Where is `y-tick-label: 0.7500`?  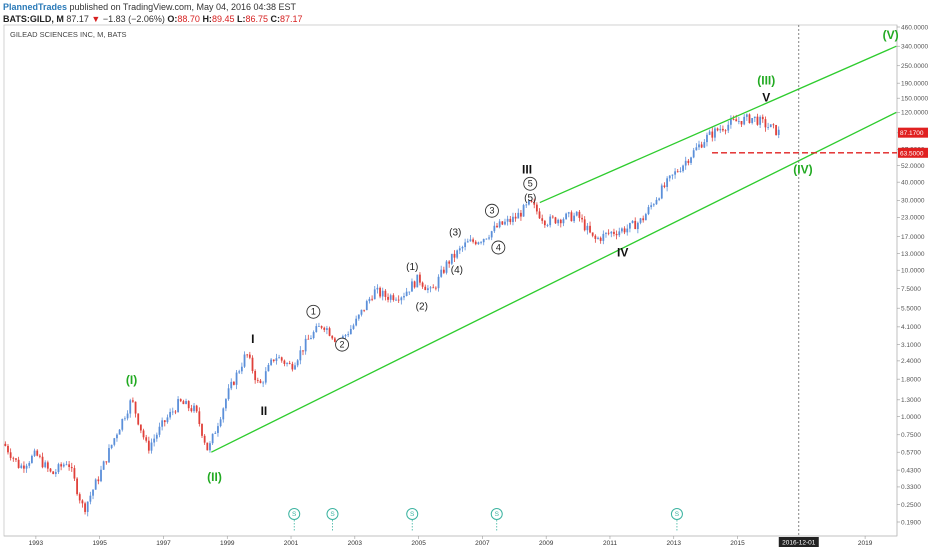 y-tick-label: 0.7500 is located at coordinates (911, 435).